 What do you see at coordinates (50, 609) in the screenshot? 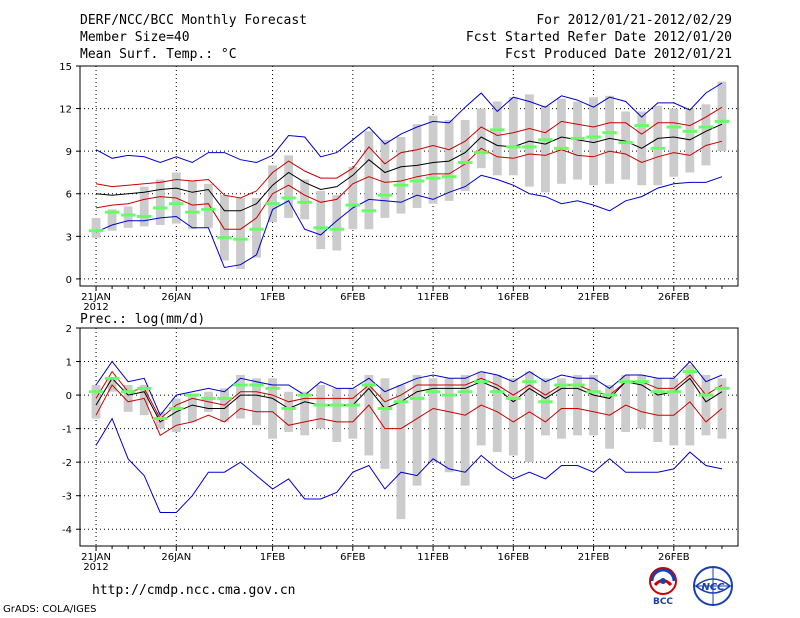
I see `grads-credit: GrADS: COLA/IGES` at bounding box center [50, 609].